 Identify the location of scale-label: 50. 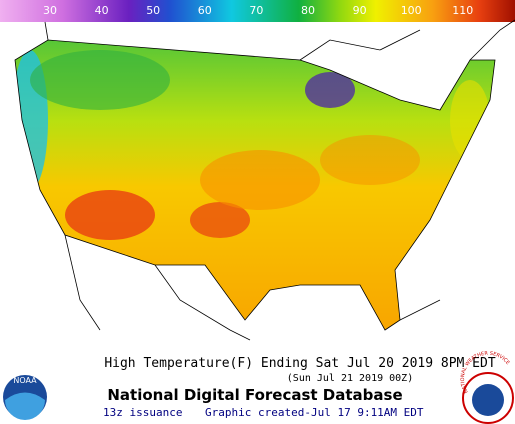
(153, 10).